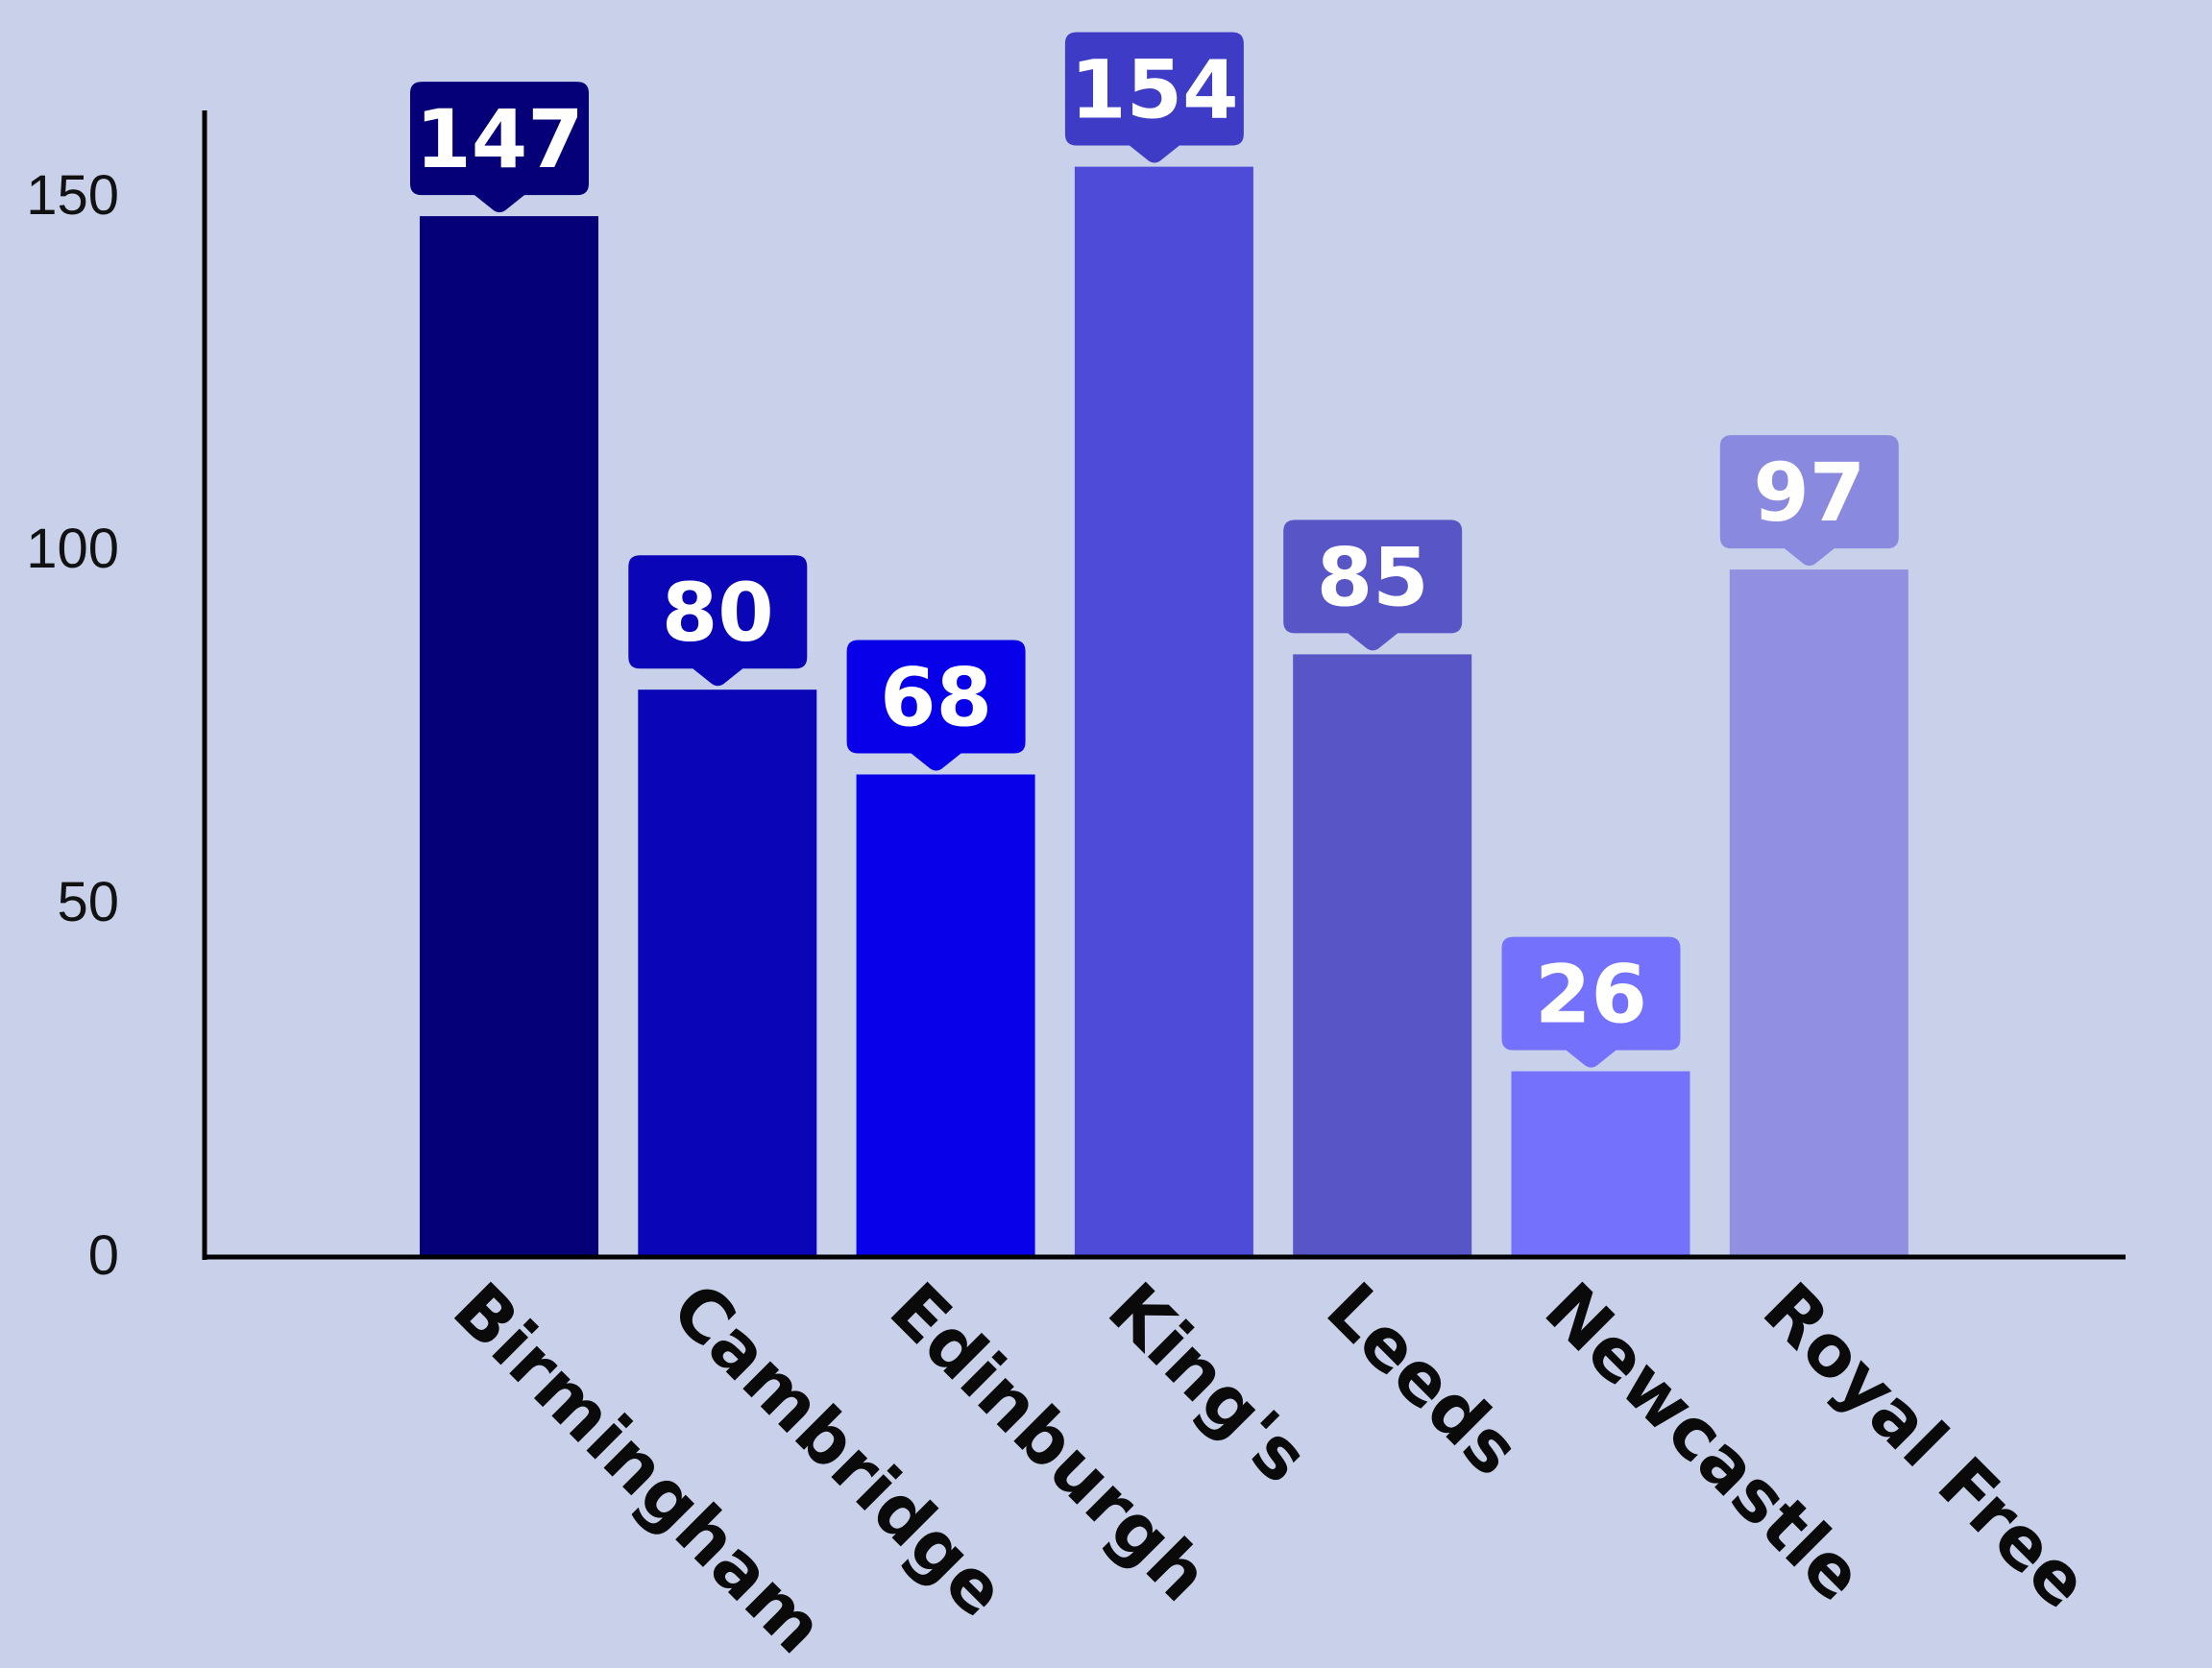 The image size is (2212, 1668). Describe the element at coordinates (718, 613) in the screenshot. I see `data-label-cambridge: 80` at that location.